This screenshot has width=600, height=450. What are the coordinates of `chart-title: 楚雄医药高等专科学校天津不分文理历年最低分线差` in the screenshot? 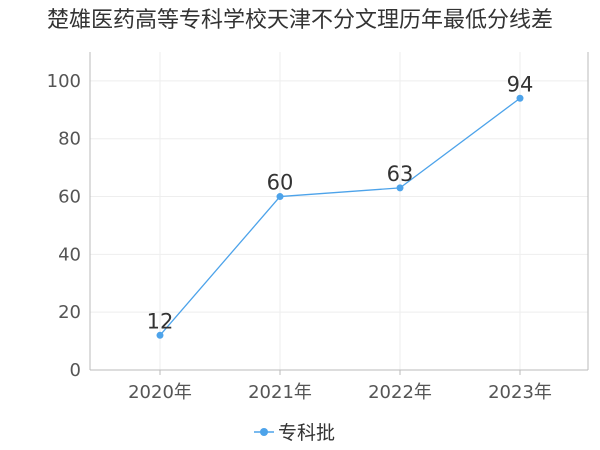 It's located at (300, 20).